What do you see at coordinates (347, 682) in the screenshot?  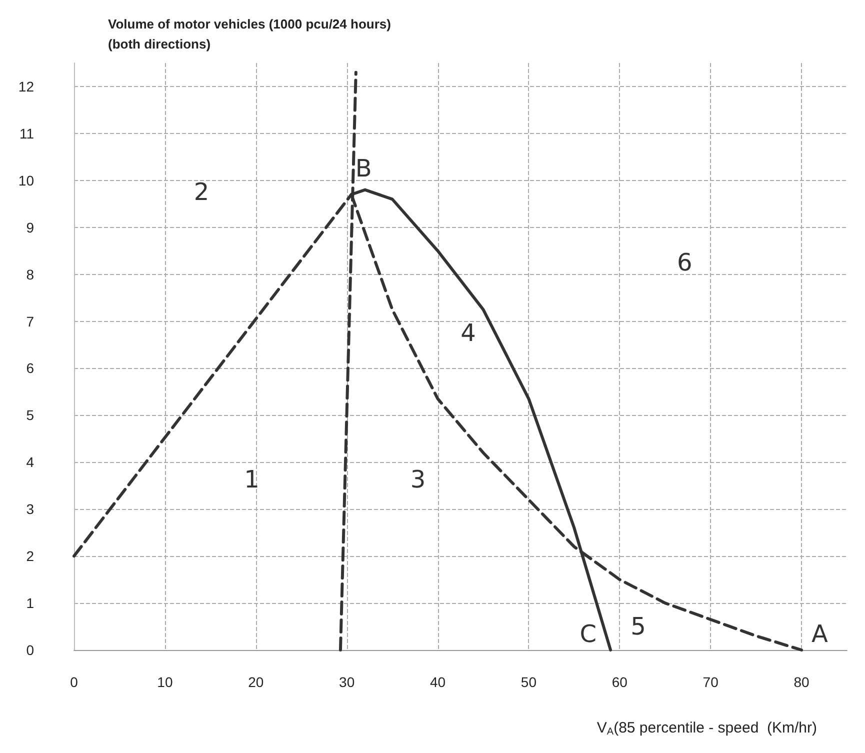 I see `x-tick-label: 30` at bounding box center [347, 682].